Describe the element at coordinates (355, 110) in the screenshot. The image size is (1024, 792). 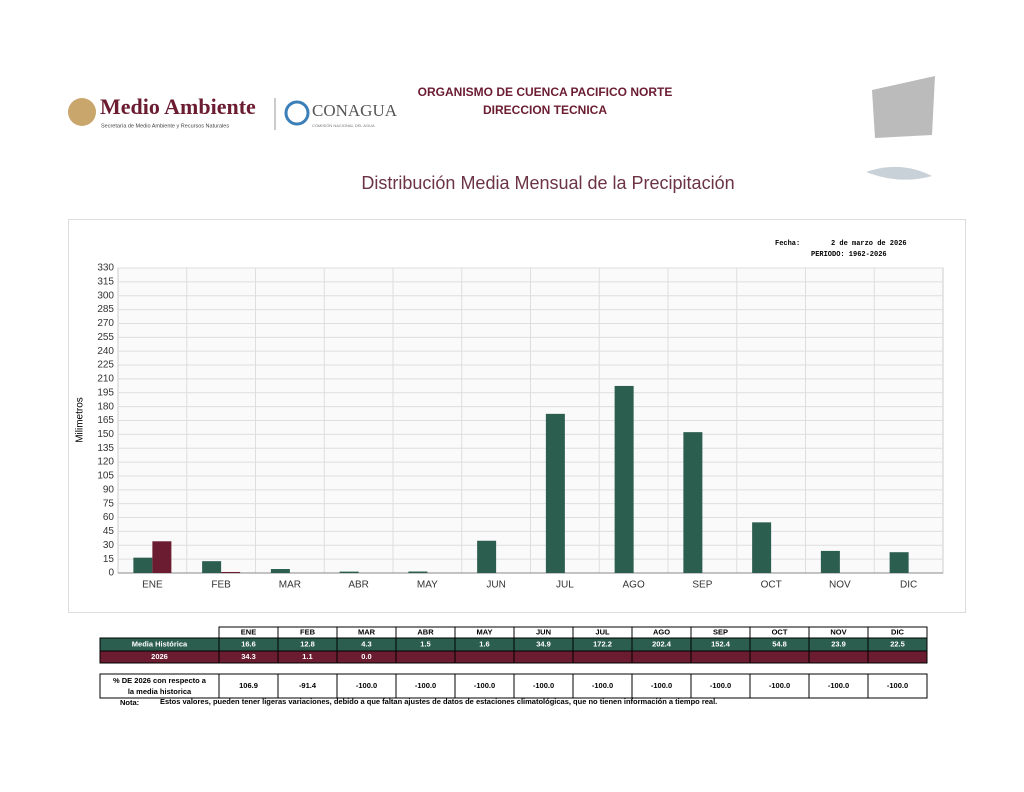
I see `logo-text: CONAGUA` at that location.